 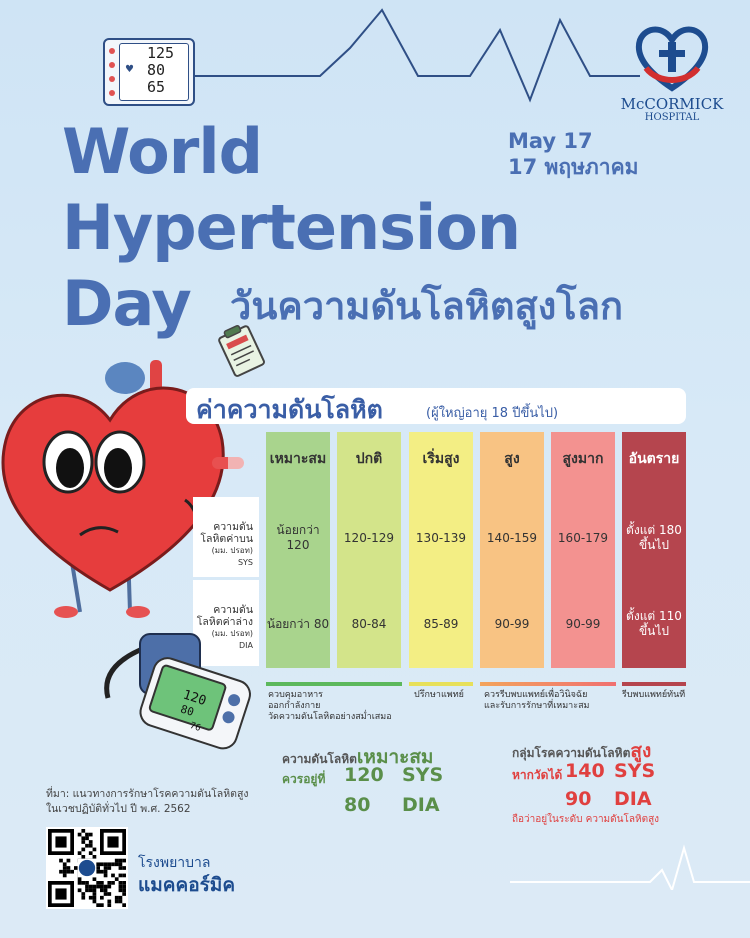 What do you see at coordinates (512, 537) in the screenshot?
I see `cell-sys: 140-159` at bounding box center [512, 537].